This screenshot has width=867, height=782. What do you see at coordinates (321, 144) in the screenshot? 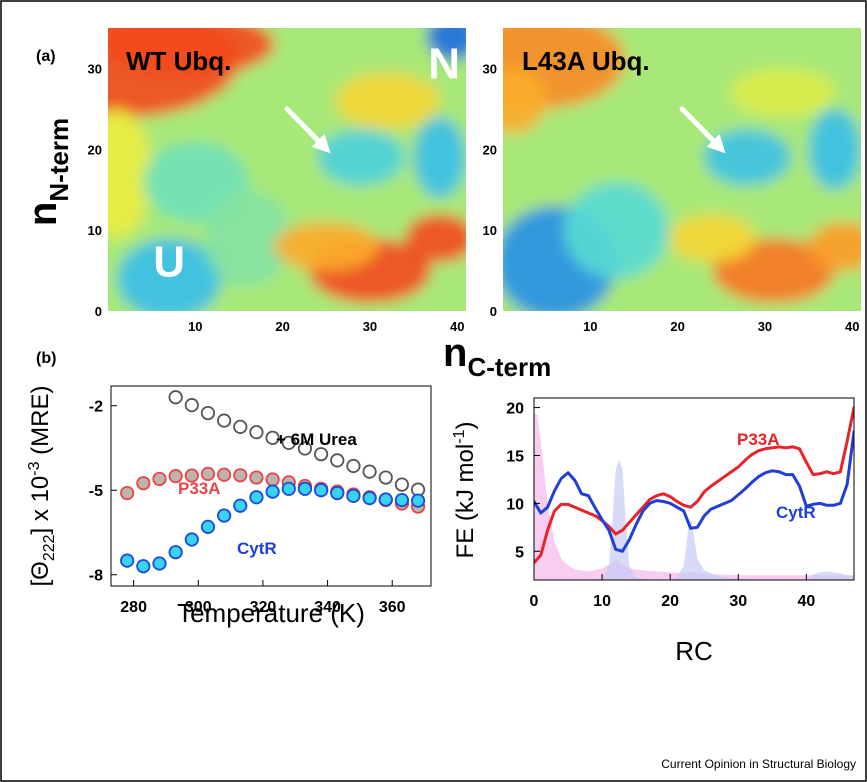
I see `heatmap-wt-arrow-head` at bounding box center [321, 144].